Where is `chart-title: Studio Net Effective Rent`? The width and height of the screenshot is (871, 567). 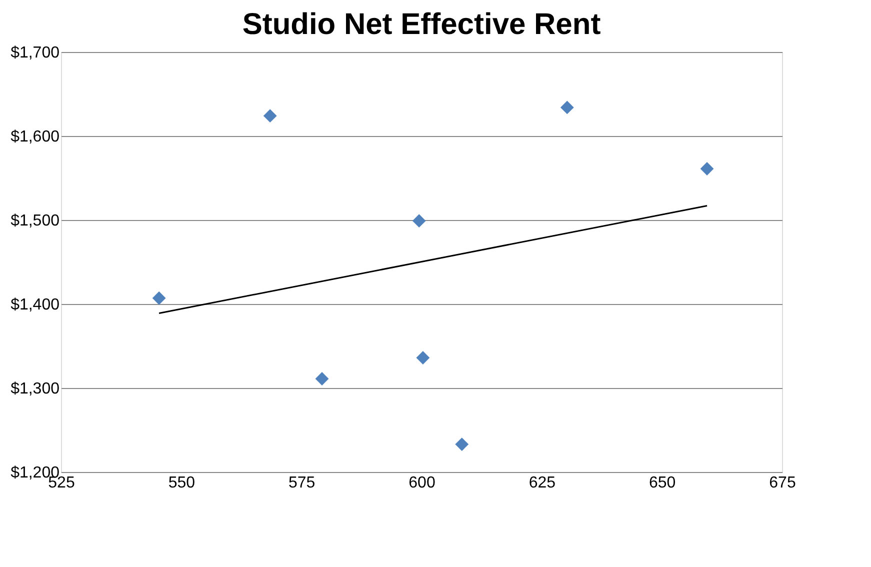 chart-title: Studio Net Effective Rent is located at coordinates (421, 24).